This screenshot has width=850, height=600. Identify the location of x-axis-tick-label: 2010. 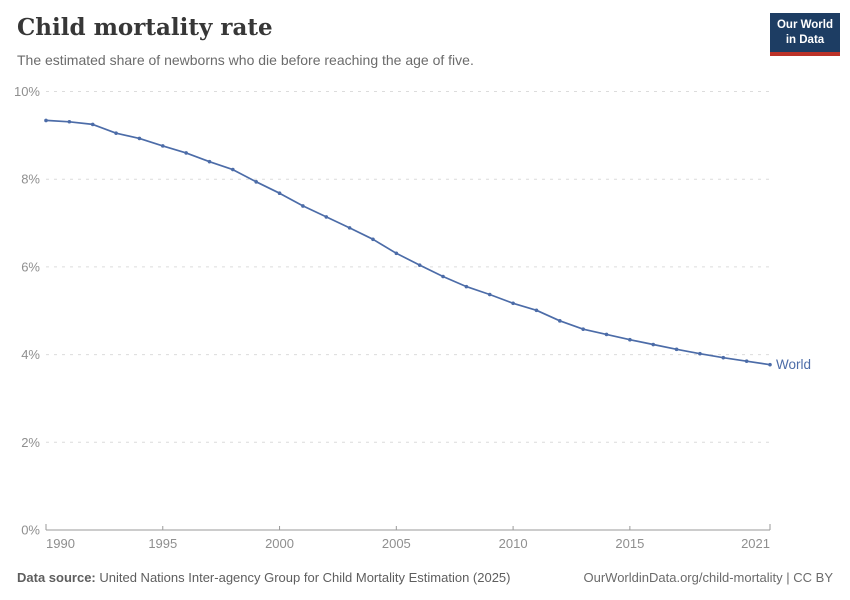
(513, 543).